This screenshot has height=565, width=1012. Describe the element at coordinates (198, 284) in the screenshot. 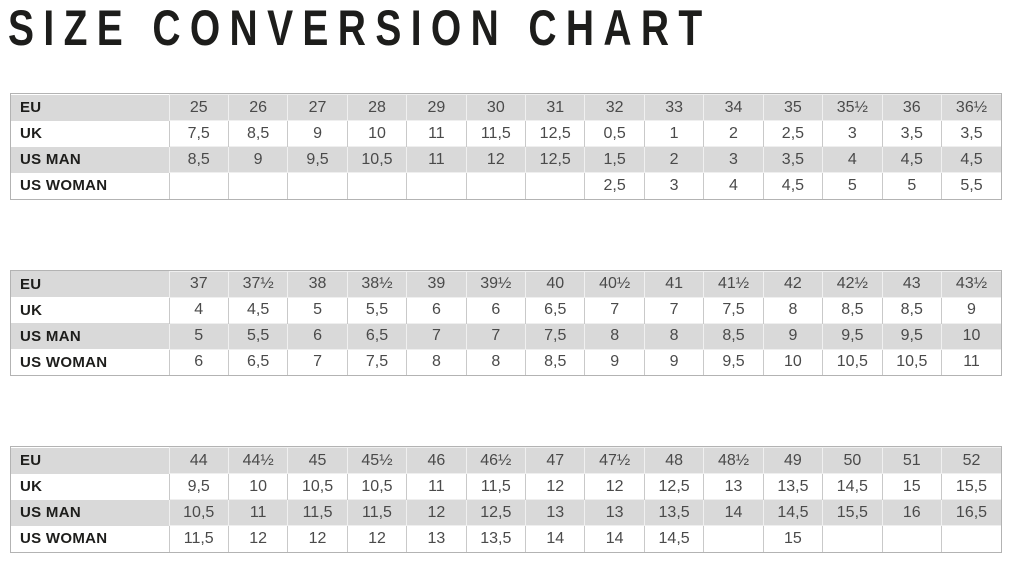

I see `size-cell: 37` at that location.